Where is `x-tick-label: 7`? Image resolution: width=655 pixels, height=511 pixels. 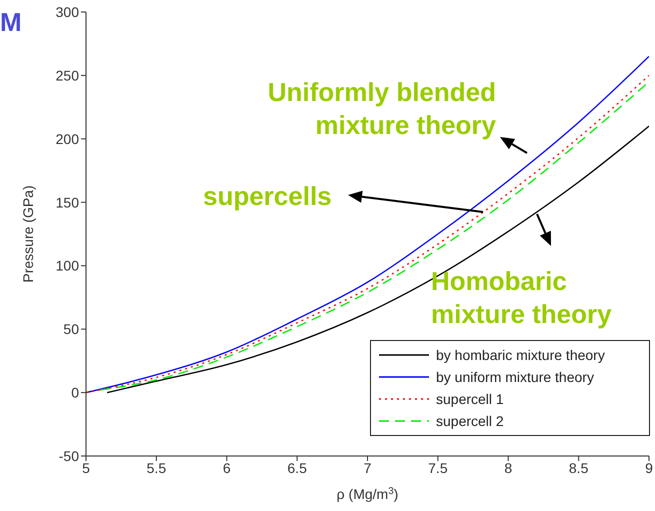
x-tick-label: 7 is located at coordinates (368, 468).